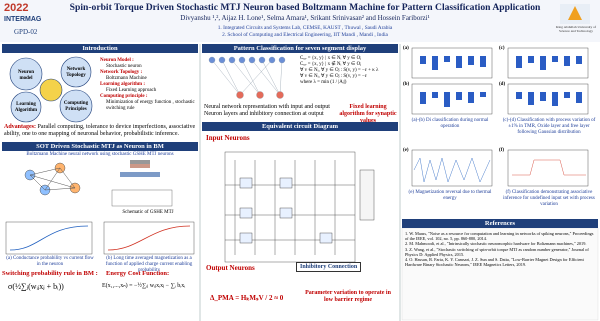  What do you see at coordinates (124, 96) in the screenshot?
I see `intro-term: Computing principle :` at bounding box center [124, 96].